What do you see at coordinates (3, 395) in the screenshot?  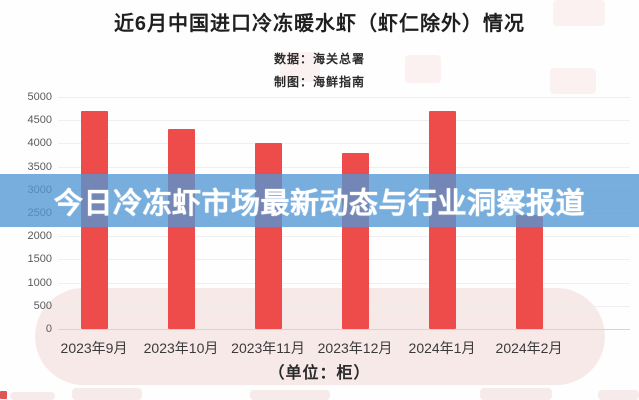 I see `watermark-fragment` at bounding box center [3, 395].